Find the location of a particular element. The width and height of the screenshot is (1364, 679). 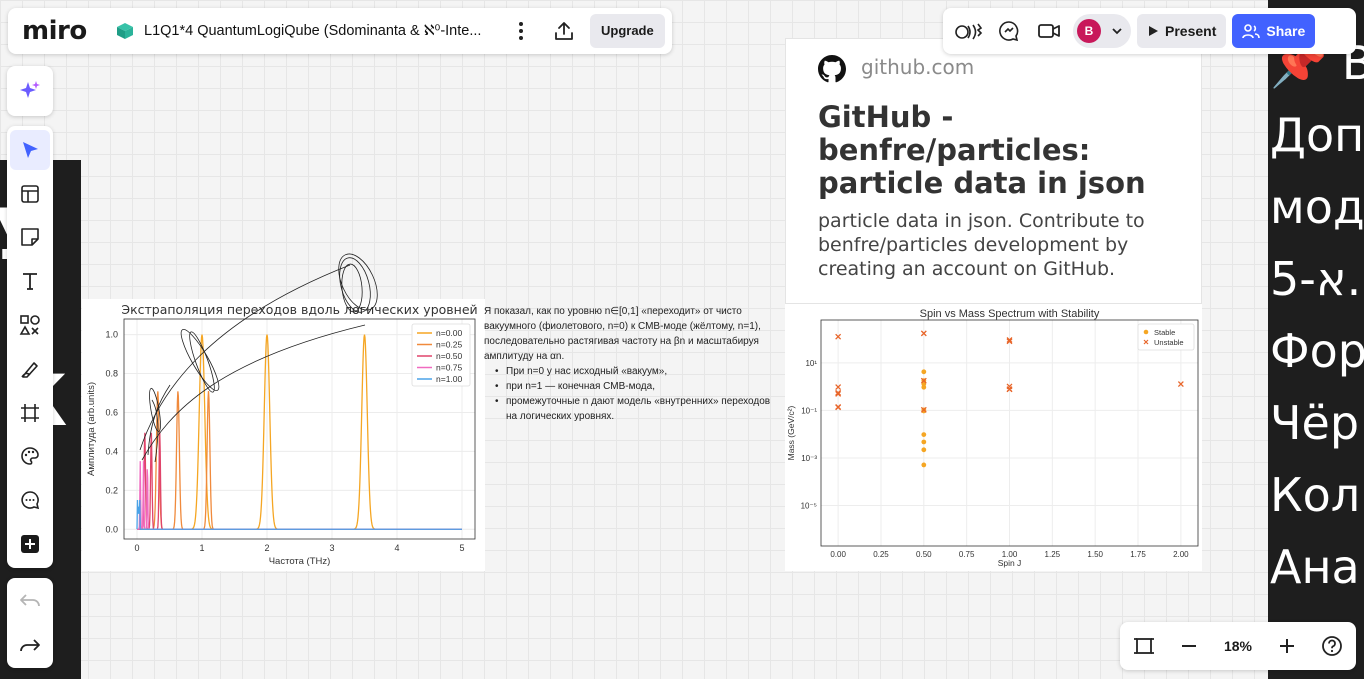

zoom-level: 18% is located at coordinates (1238, 646).